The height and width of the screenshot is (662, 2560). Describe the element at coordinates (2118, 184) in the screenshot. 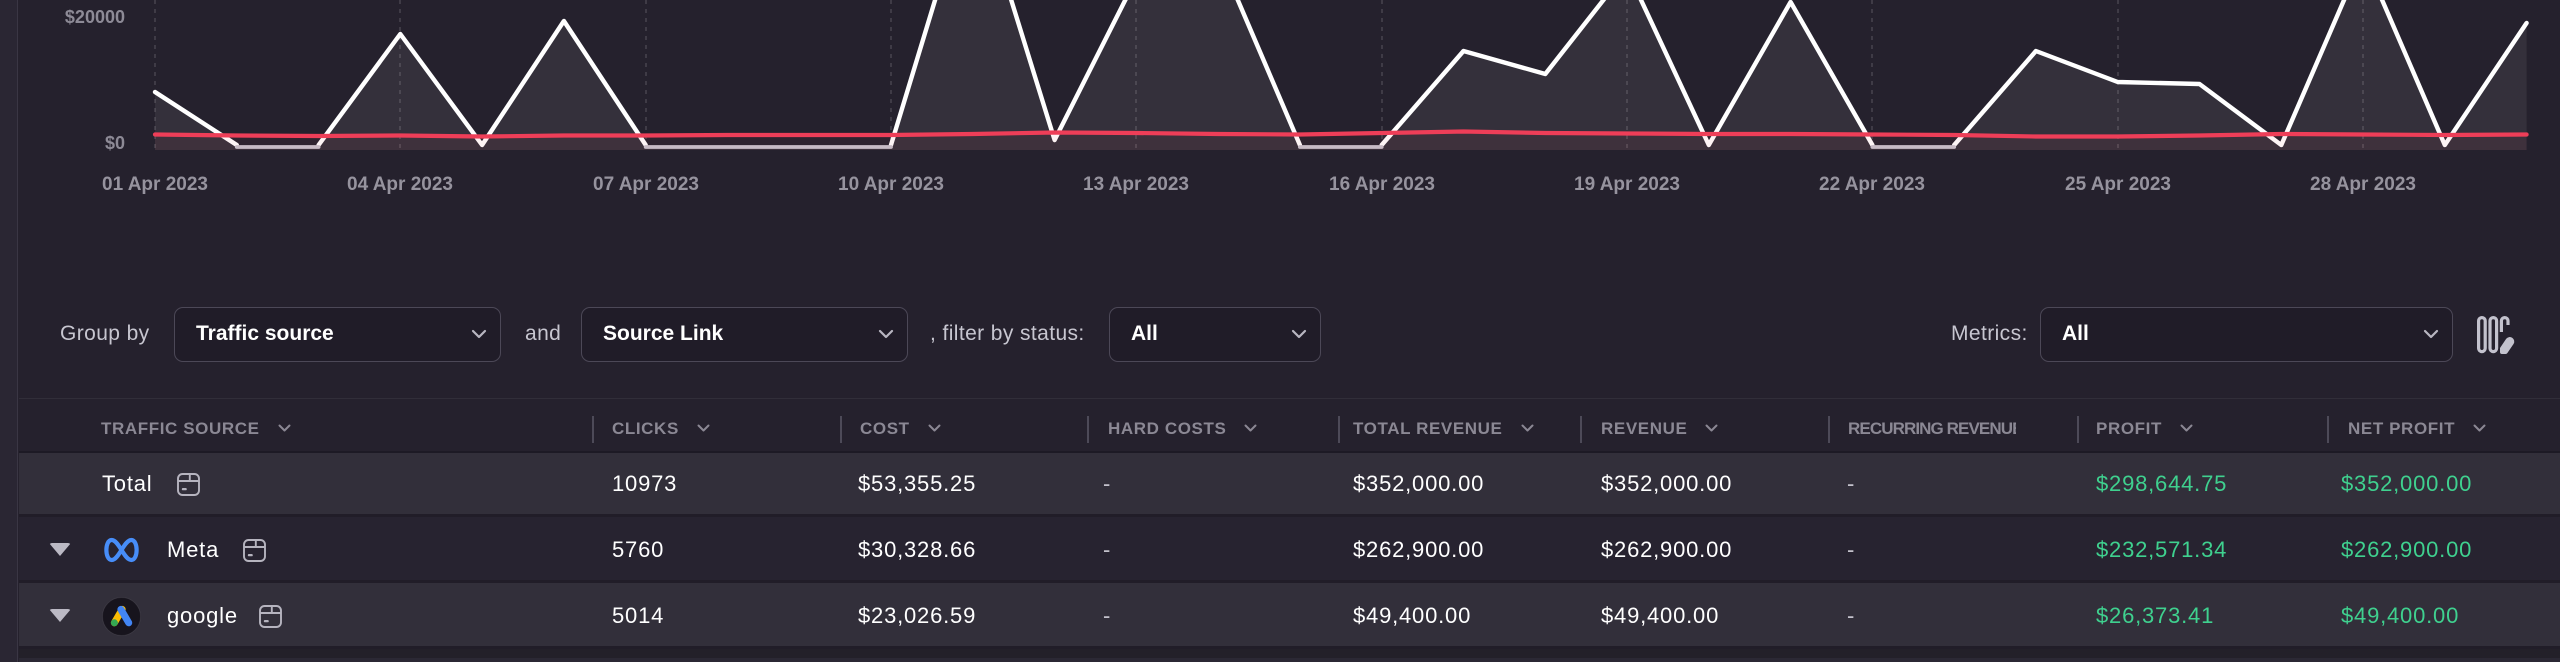

I see `svg-text: 25 Apr 2023` at that location.